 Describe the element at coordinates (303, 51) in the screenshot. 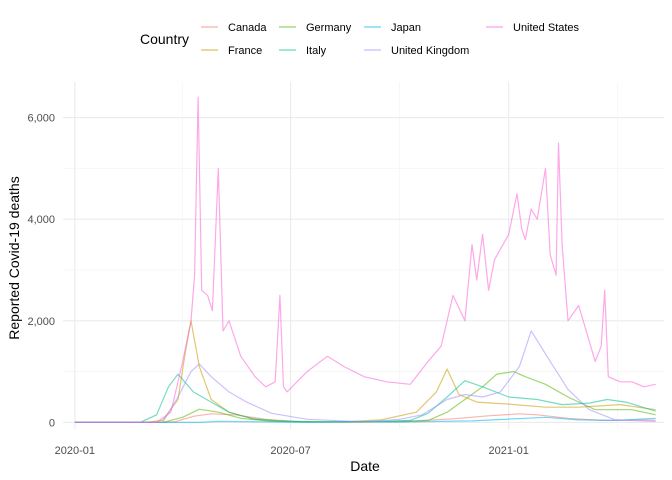

I see `legend-item-italy: Italy` at that location.